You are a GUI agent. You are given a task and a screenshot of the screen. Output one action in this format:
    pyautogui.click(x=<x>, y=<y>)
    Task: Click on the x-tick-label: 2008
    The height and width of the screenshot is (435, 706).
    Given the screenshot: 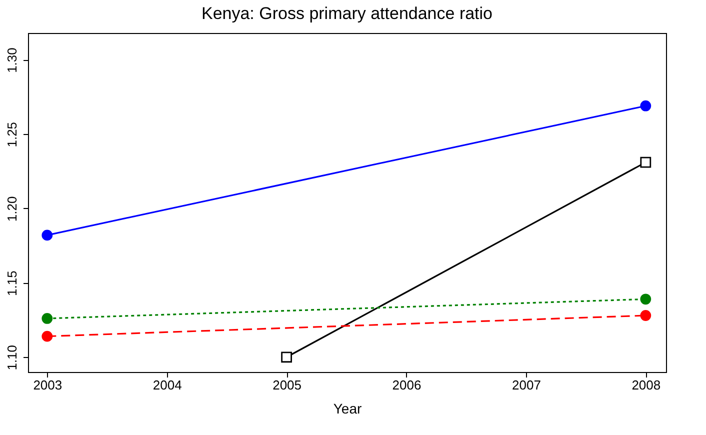 What is the action you would take?
    pyautogui.click(x=646, y=385)
    